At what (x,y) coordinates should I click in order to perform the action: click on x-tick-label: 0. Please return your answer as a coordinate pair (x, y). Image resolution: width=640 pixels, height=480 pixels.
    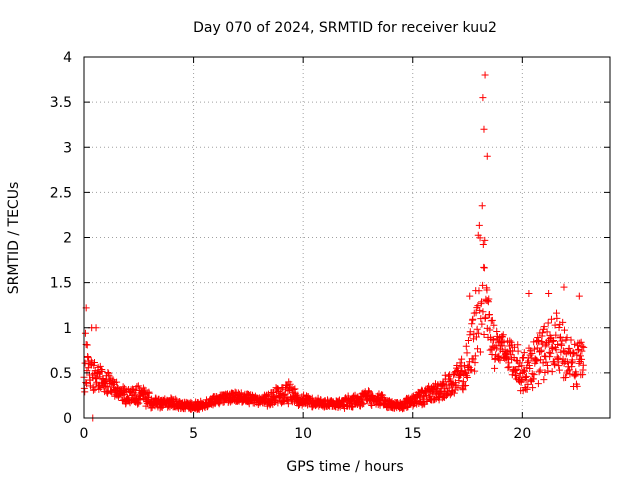
    Looking at the image, I should click on (84, 434).